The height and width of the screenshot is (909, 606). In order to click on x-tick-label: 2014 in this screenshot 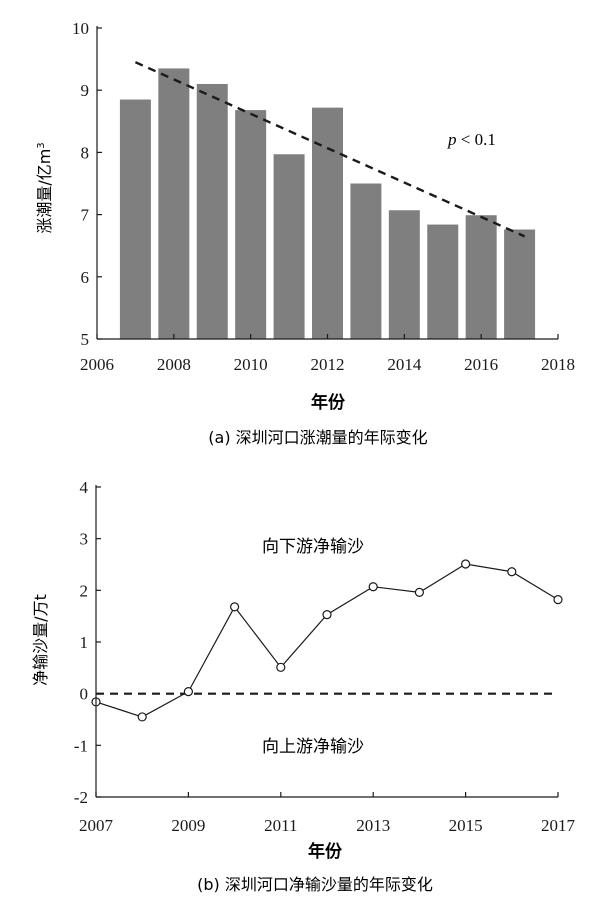, I will do `click(404, 364)`.